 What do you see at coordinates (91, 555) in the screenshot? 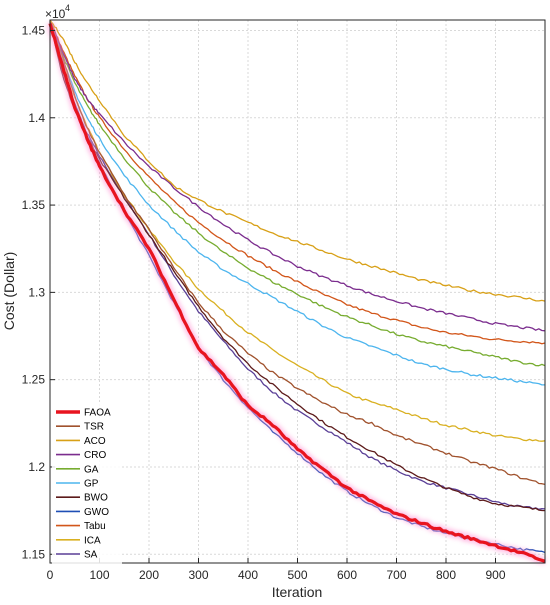
I see `legend-label-sa: SA` at bounding box center [91, 555].